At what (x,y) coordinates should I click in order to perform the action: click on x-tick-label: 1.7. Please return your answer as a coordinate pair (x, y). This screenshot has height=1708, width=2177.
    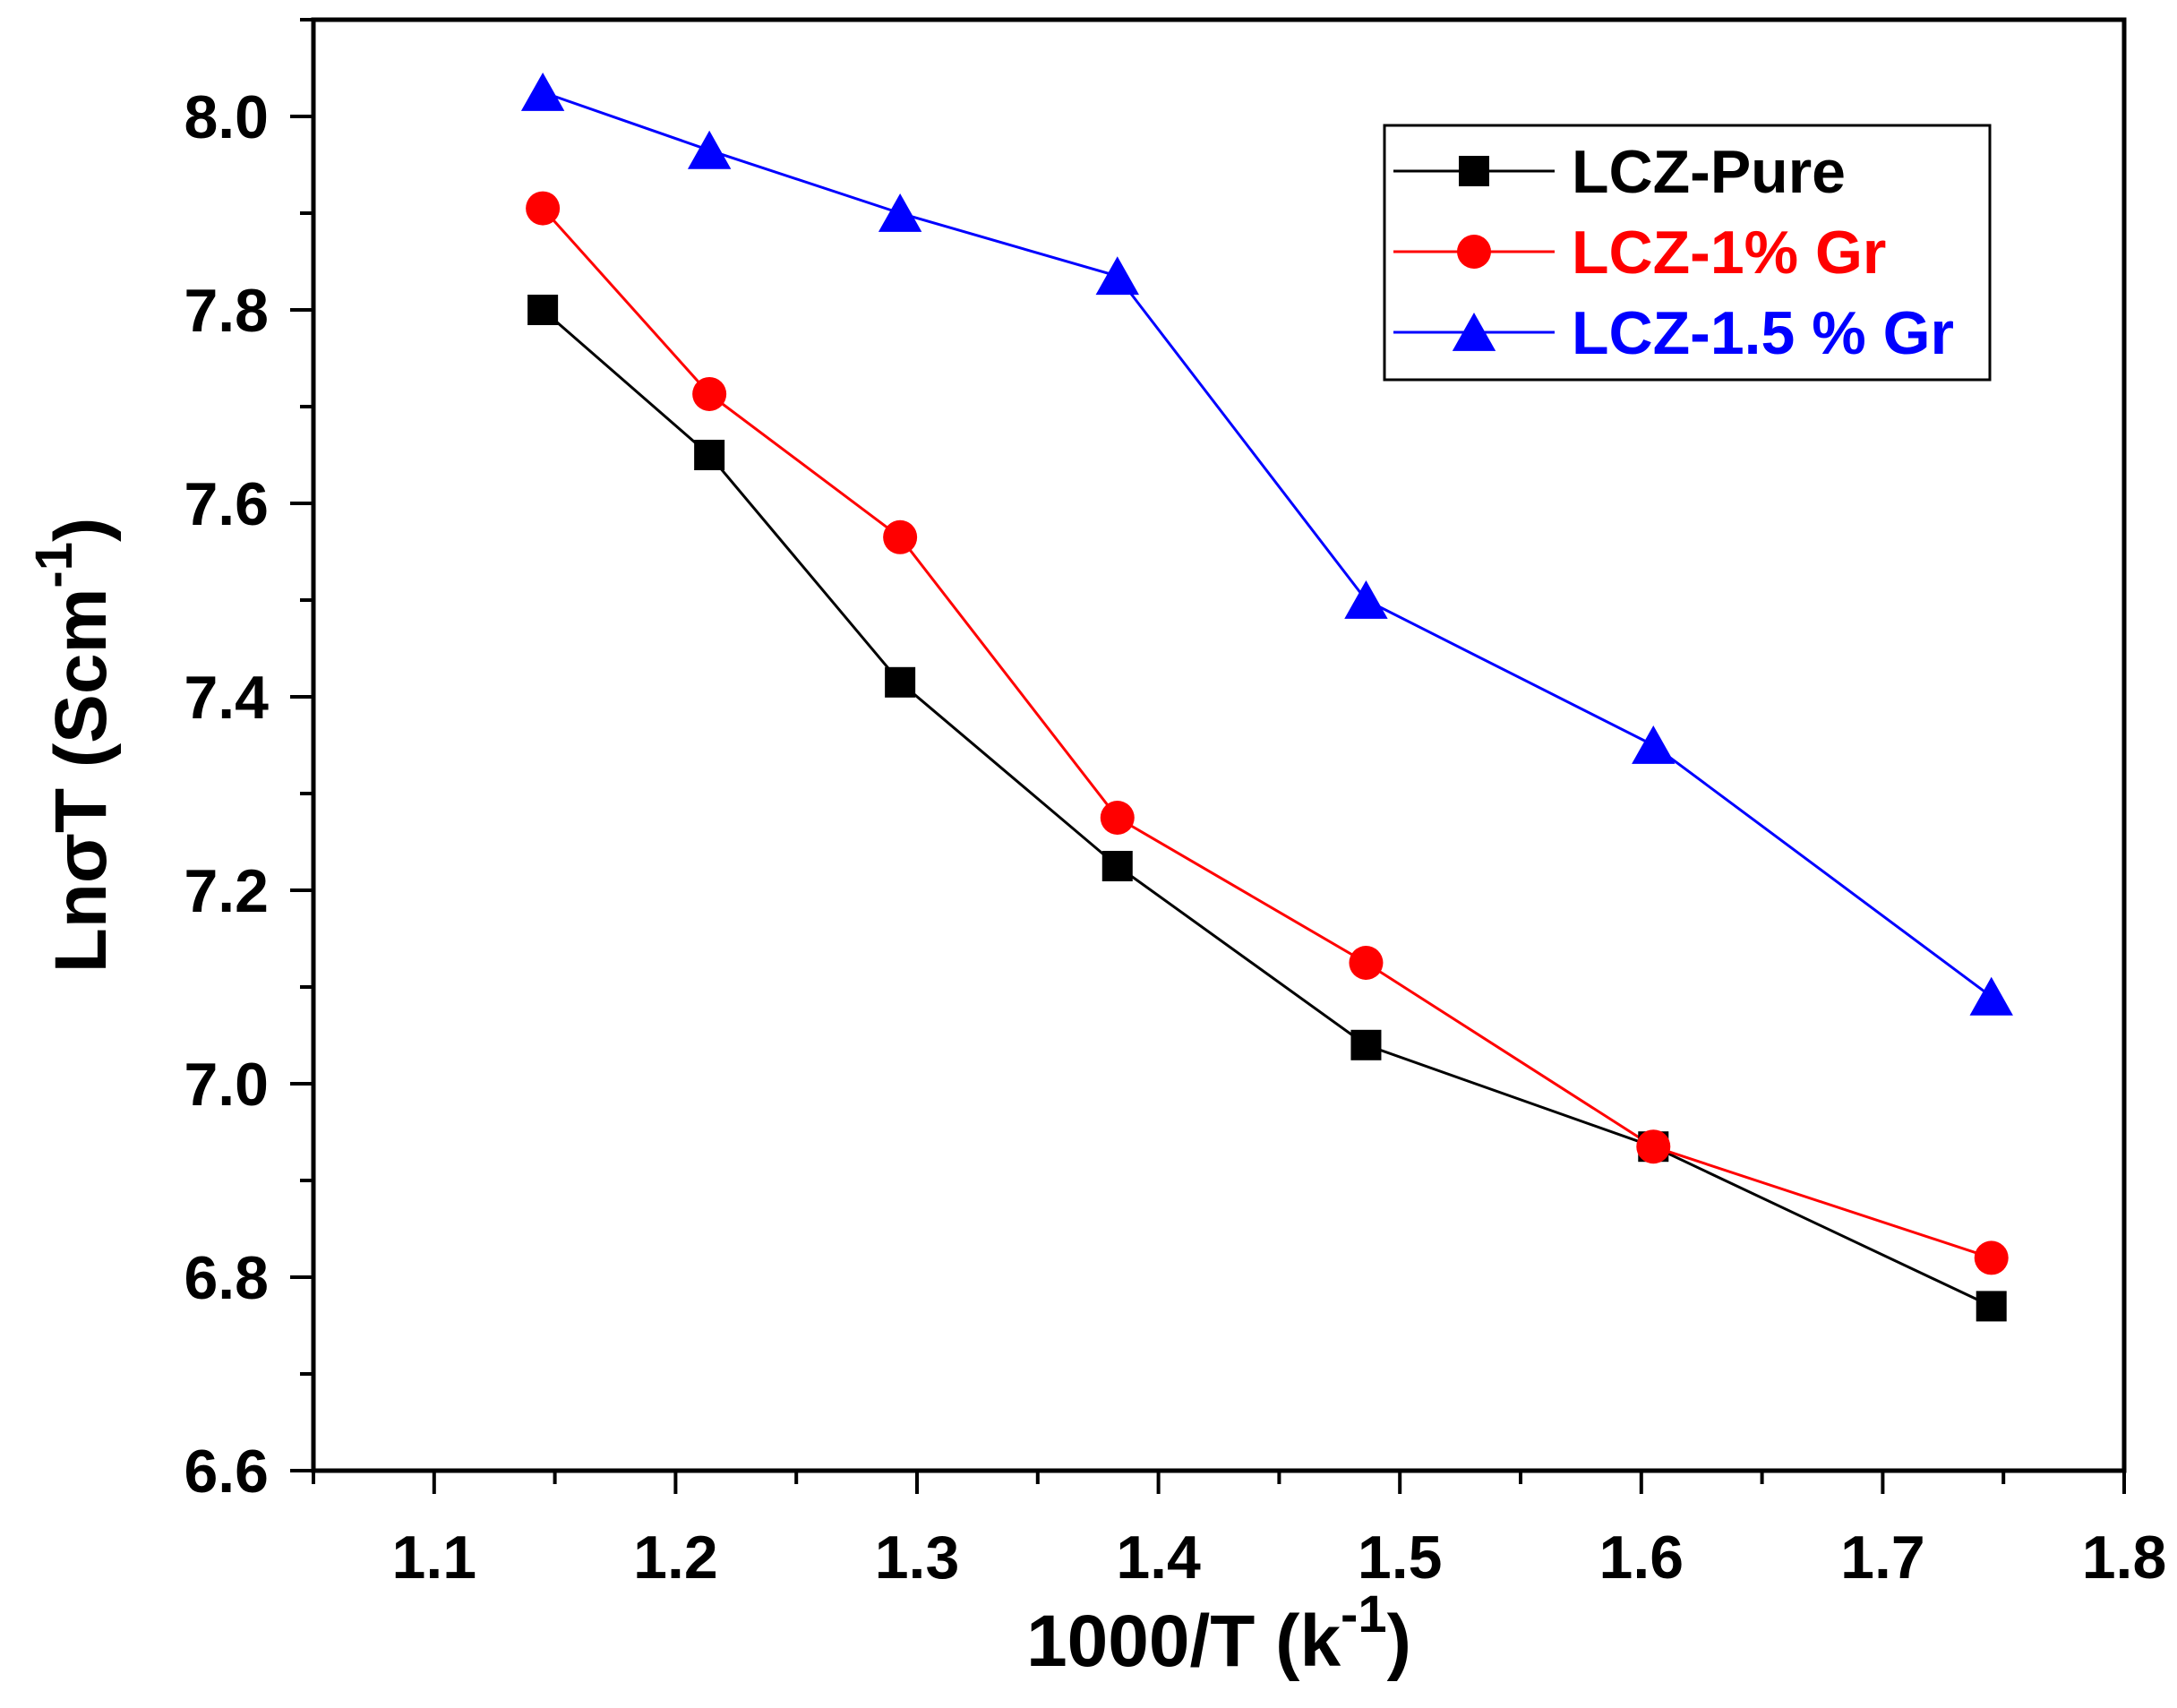
    Looking at the image, I should click on (1882, 1557).